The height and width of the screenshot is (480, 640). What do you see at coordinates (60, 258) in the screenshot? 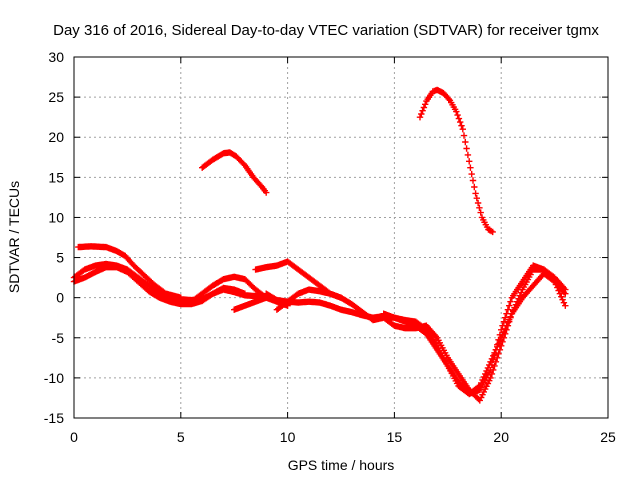
I see `y-tick-label: 5` at bounding box center [60, 258].